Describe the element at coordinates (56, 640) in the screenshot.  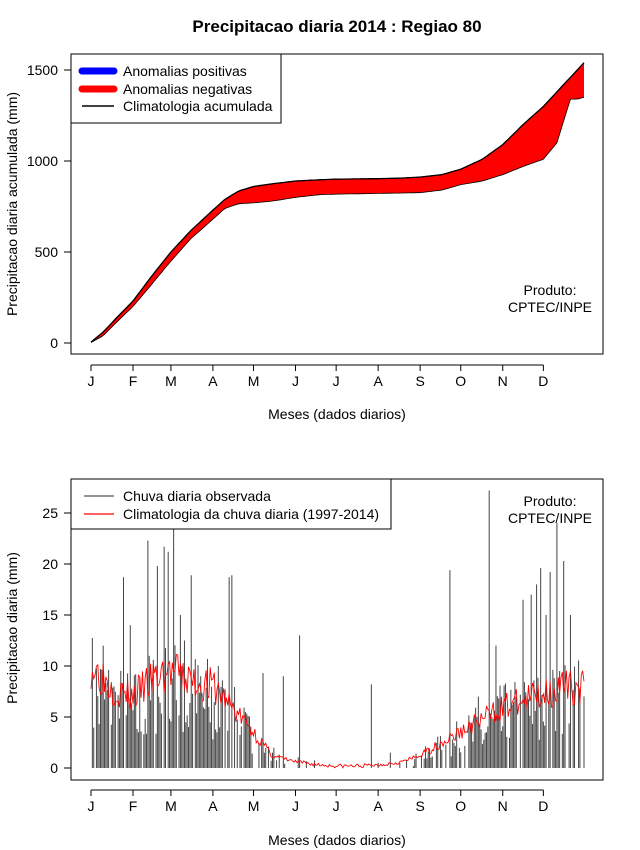
I see `bottom-y-axis: 0 5 10 15 20 25` at that location.